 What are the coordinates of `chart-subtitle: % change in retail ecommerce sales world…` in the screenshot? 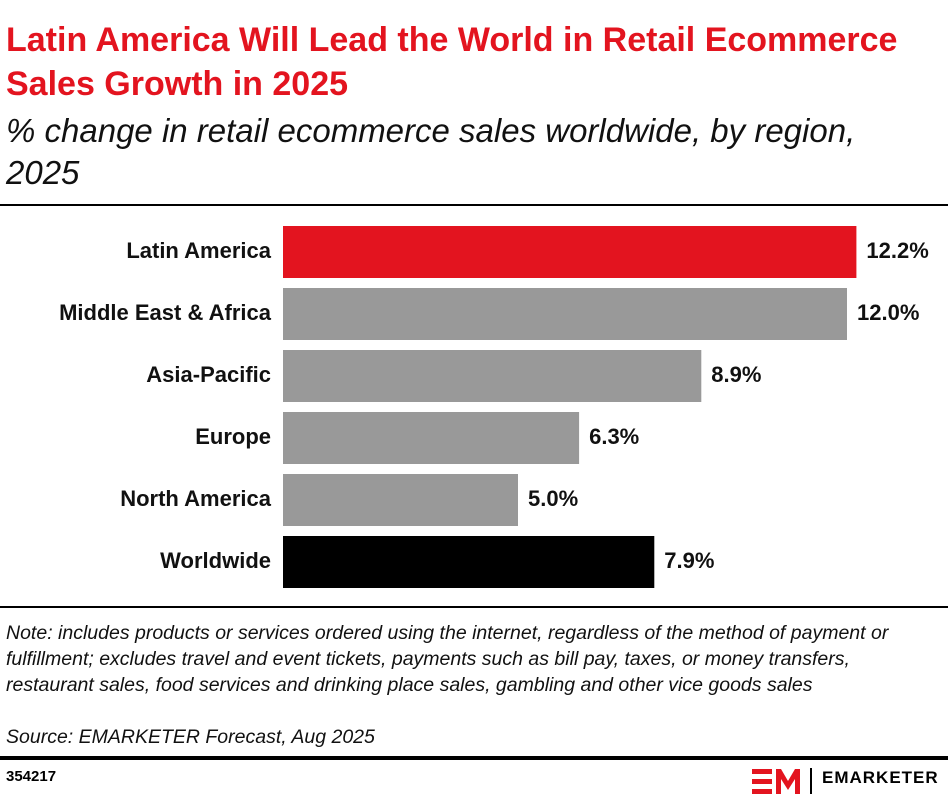 It's located at (431, 151).